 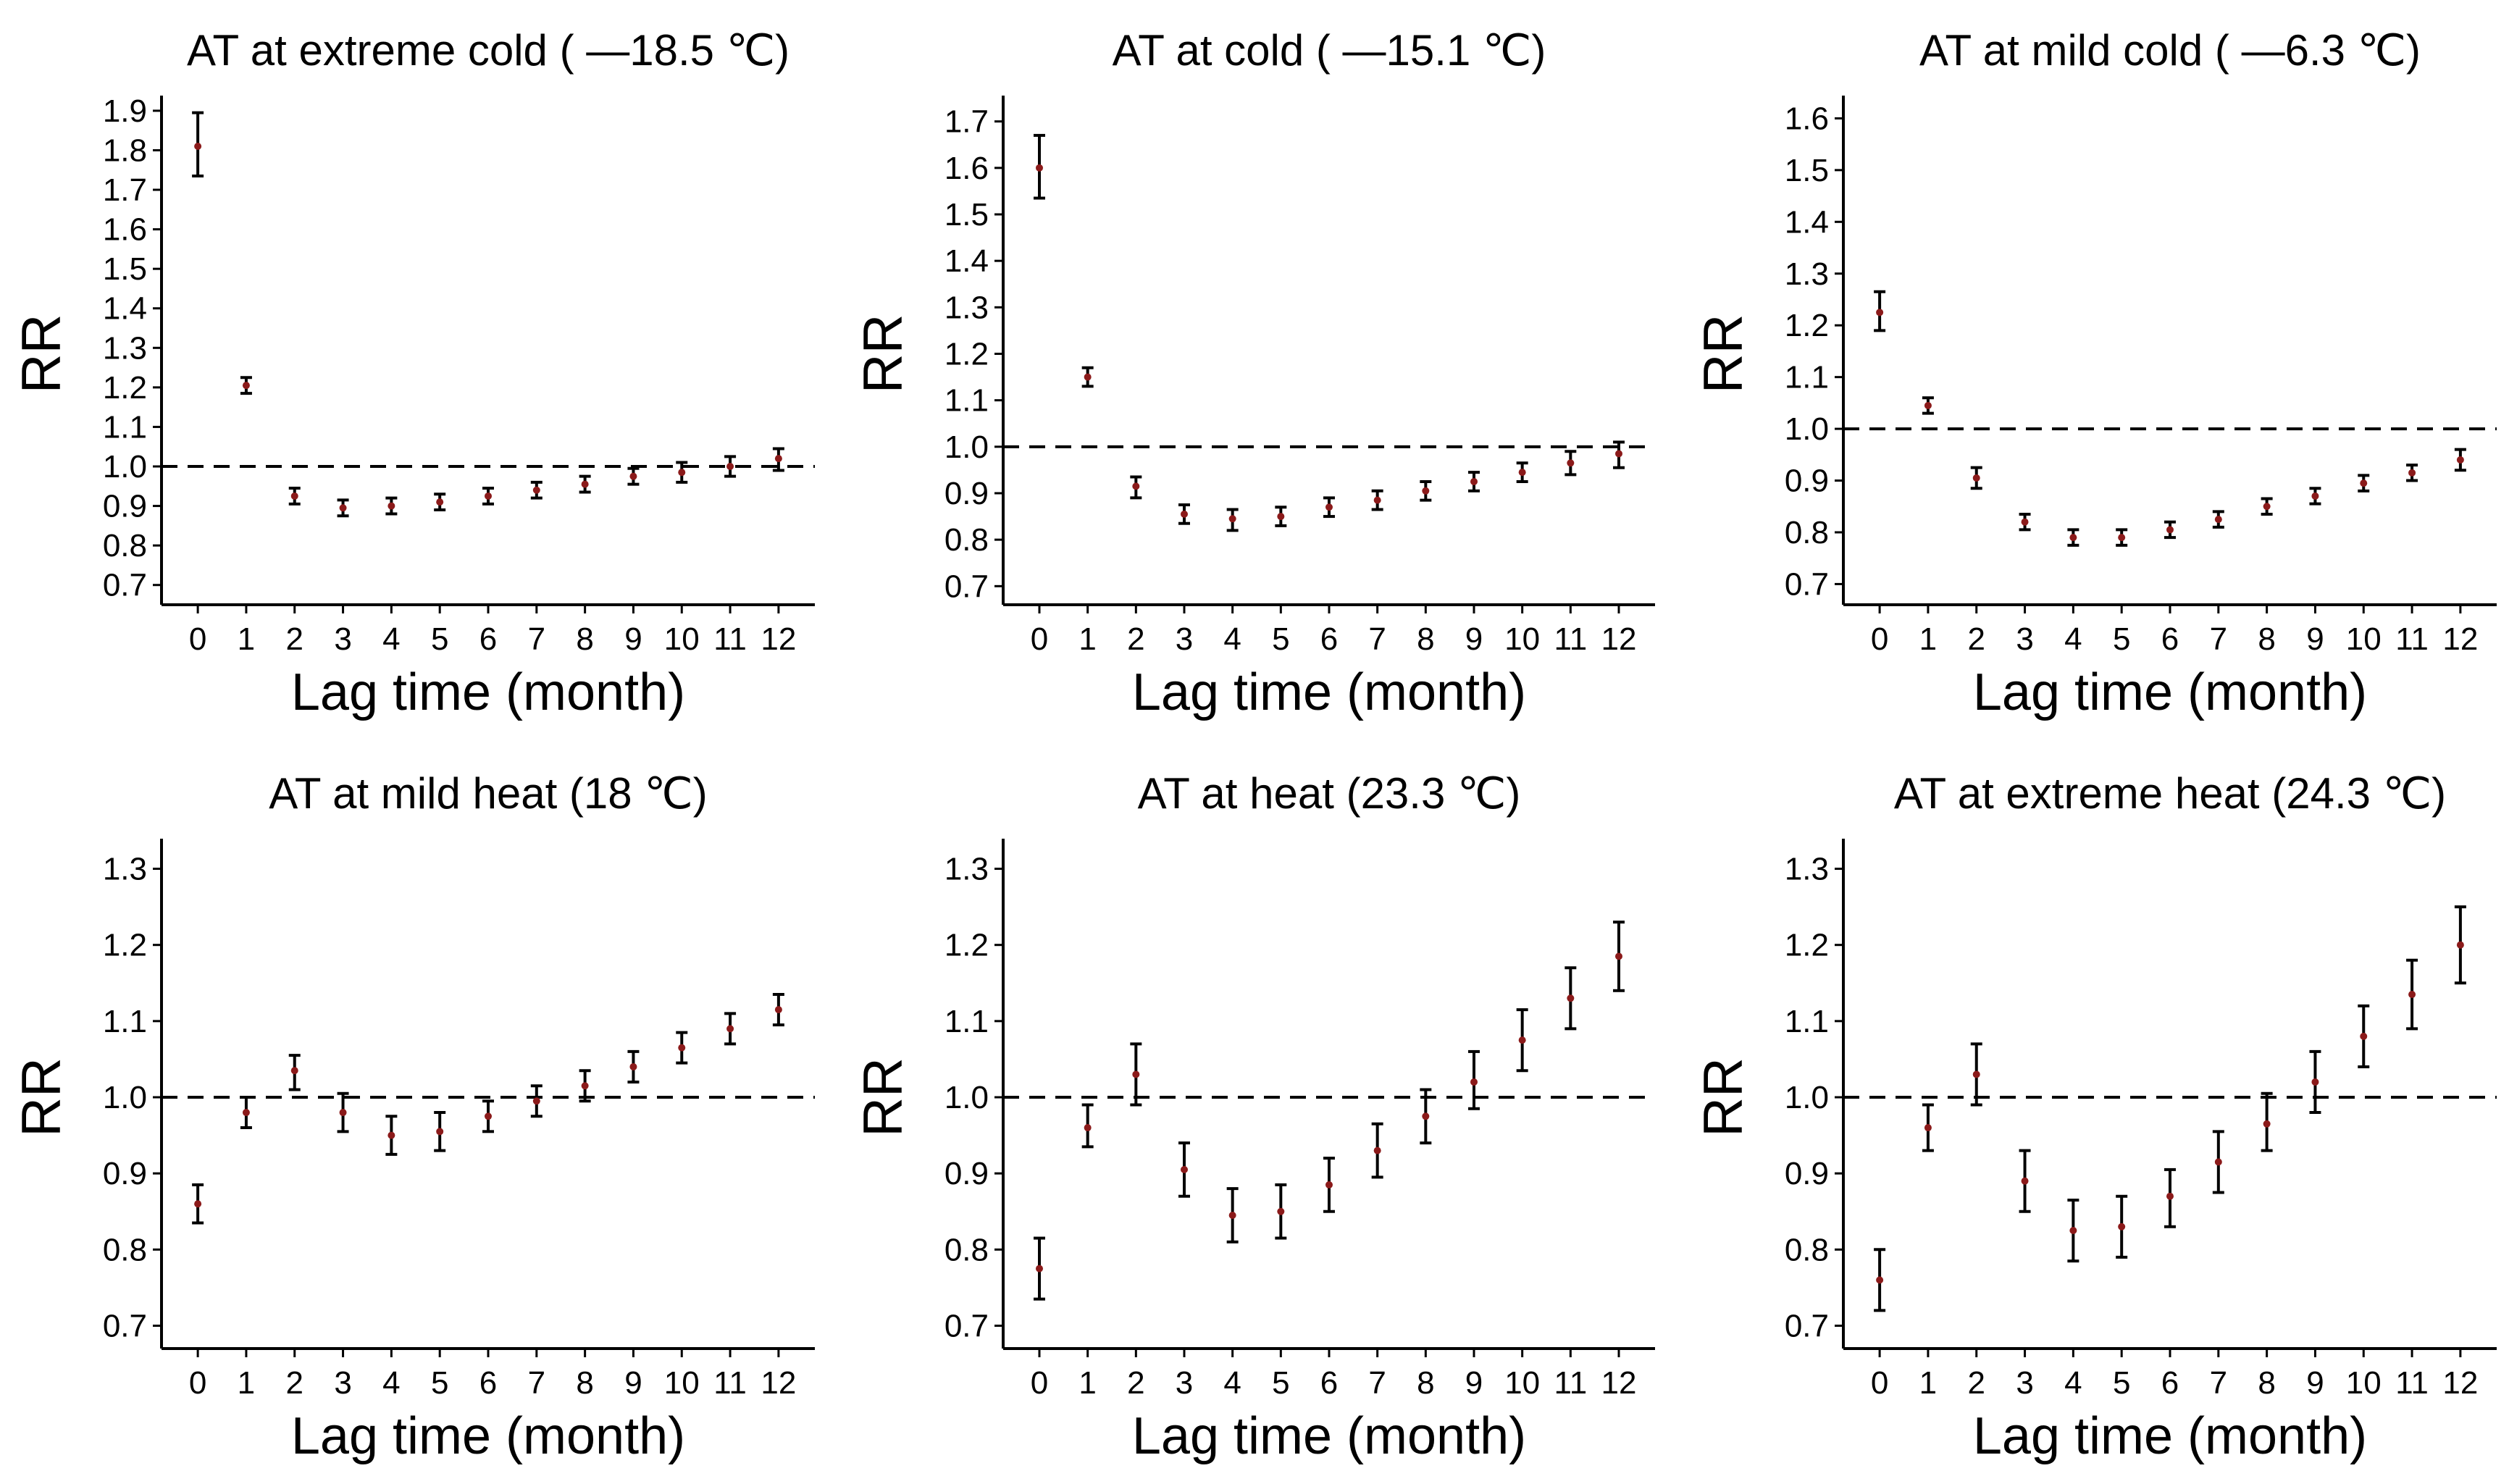 I want to click on y-tick-label: 1.2, so click(x=1807, y=325).